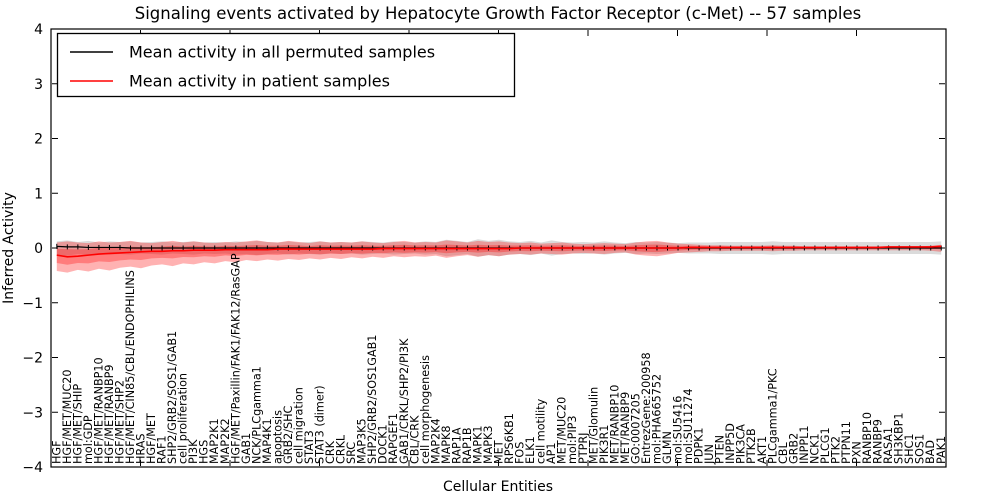 This screenshot has height=500, width=1000. What do you see at coordinates (635, 428) in the screenshot?
I see `x-category-label: GO:0007205` at bounding box center [635, 428].